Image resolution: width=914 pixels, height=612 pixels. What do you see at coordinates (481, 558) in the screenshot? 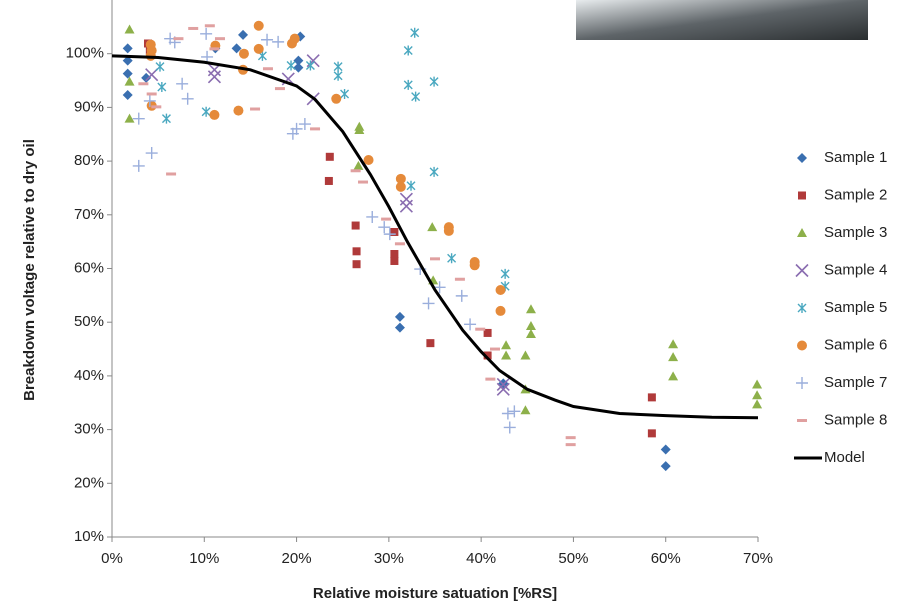
I see `x-tick-label: 40%` at bounding box center [481, 558].